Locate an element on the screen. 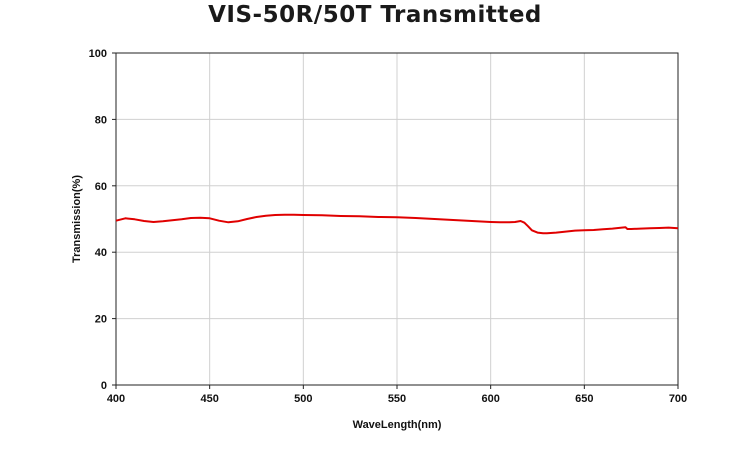 Image resolution: width=750 pixels, height=450 pixels. y-axis-title: Transmission(%) is located at coordinates (77, 219).